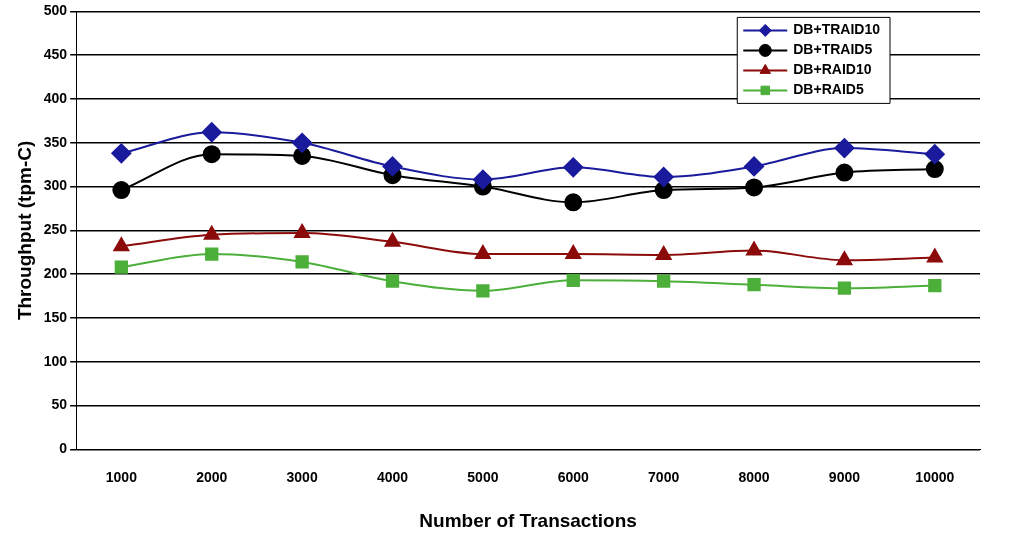 This screenshot has width=1020, height=547. I want to click on y-tick-label: 500, so click(55, 10).